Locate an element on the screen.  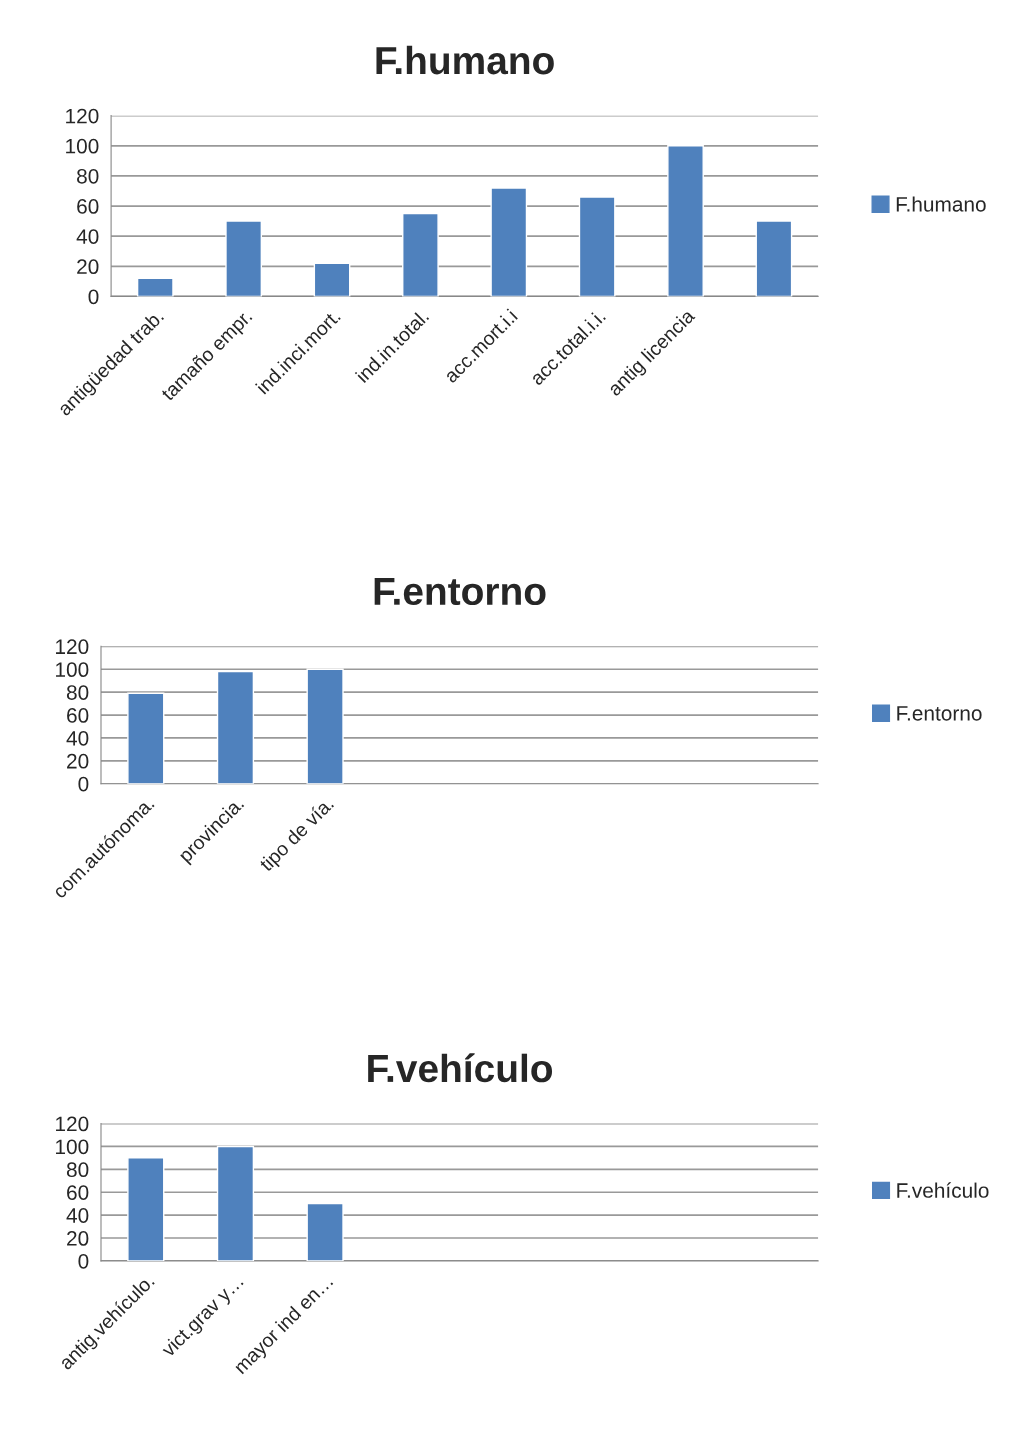
x-tick-label: tipo de vía. is located at coordinates (297, 835).